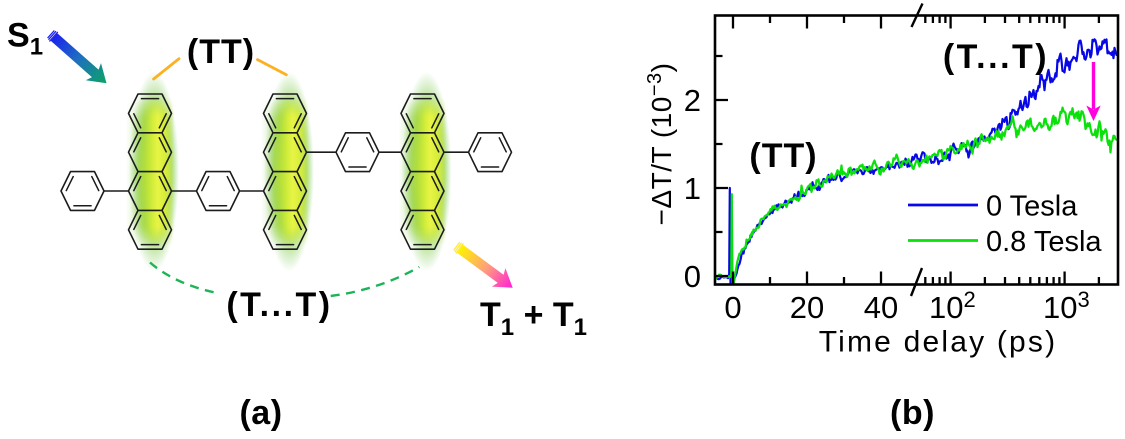  Describe the element at coordinates (533, 318) in the screenshot. I see `svg-text: T1 + T1` at that location.